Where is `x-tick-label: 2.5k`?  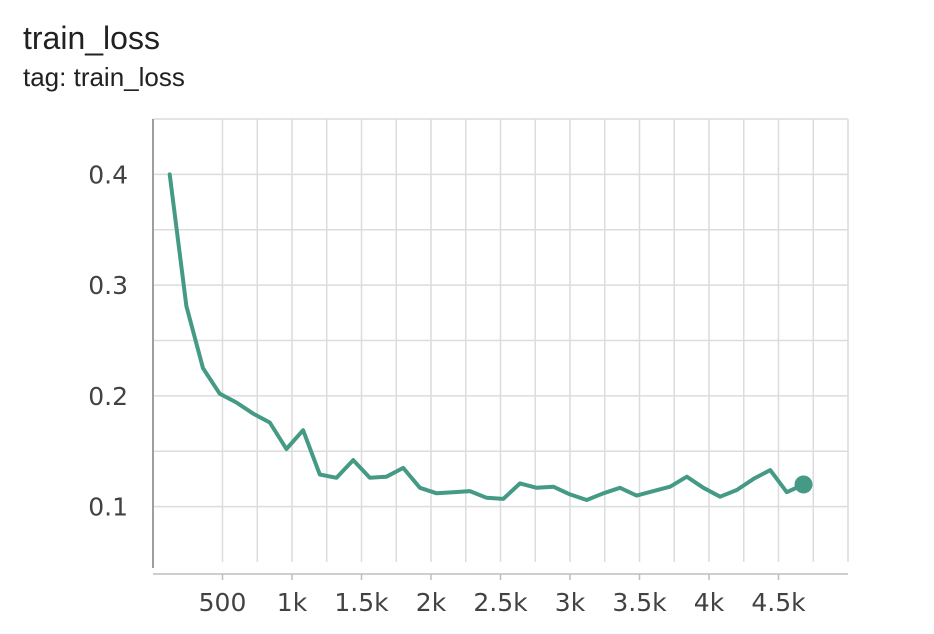
x-tick-label: 2.5k is located at coordinates (500, 602).